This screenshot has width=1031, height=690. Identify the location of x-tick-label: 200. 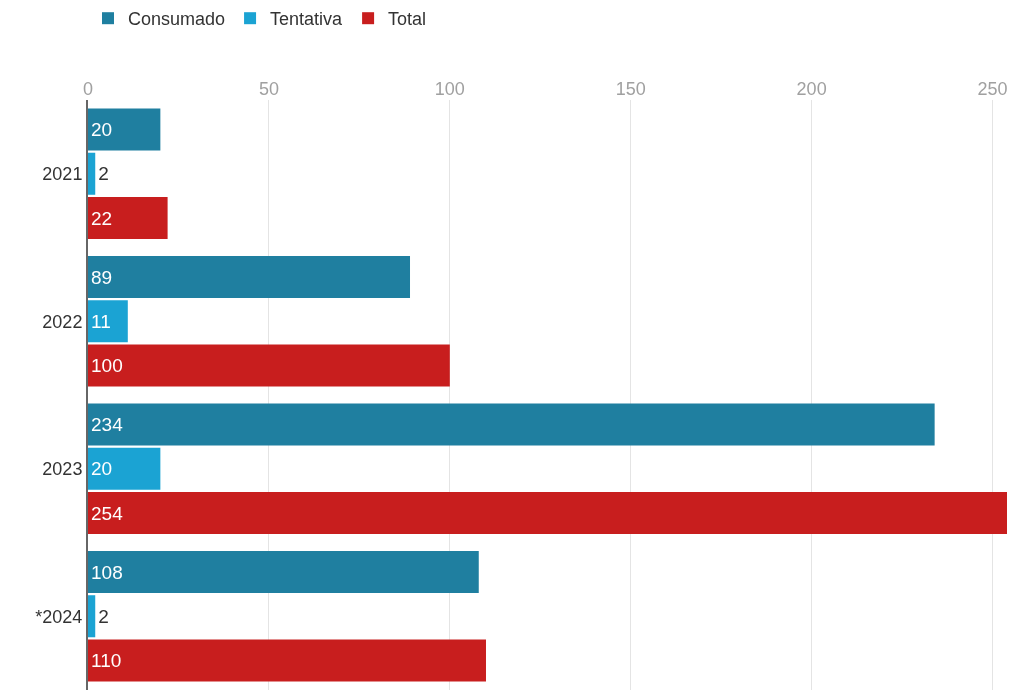
(811, 89).